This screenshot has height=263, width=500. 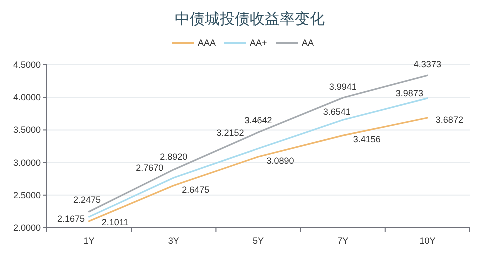 I want to click on y-tick-label: 2.5000, so click(x=27, y=195).